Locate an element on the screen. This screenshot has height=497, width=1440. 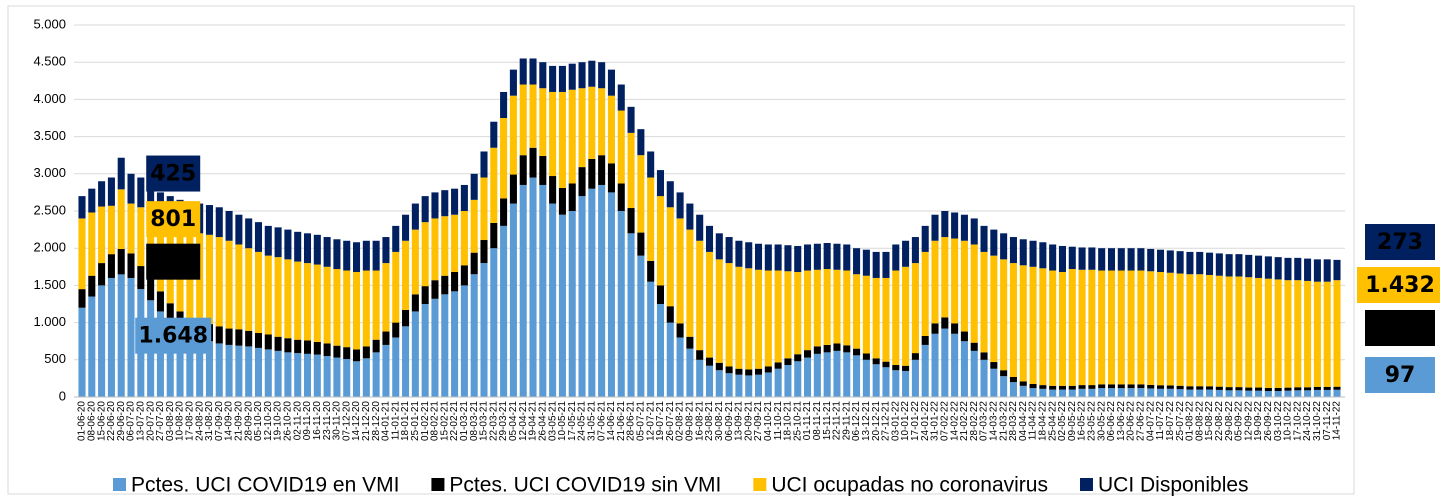
y-tick-label: 4.500 is located at coordinates (49, 61).